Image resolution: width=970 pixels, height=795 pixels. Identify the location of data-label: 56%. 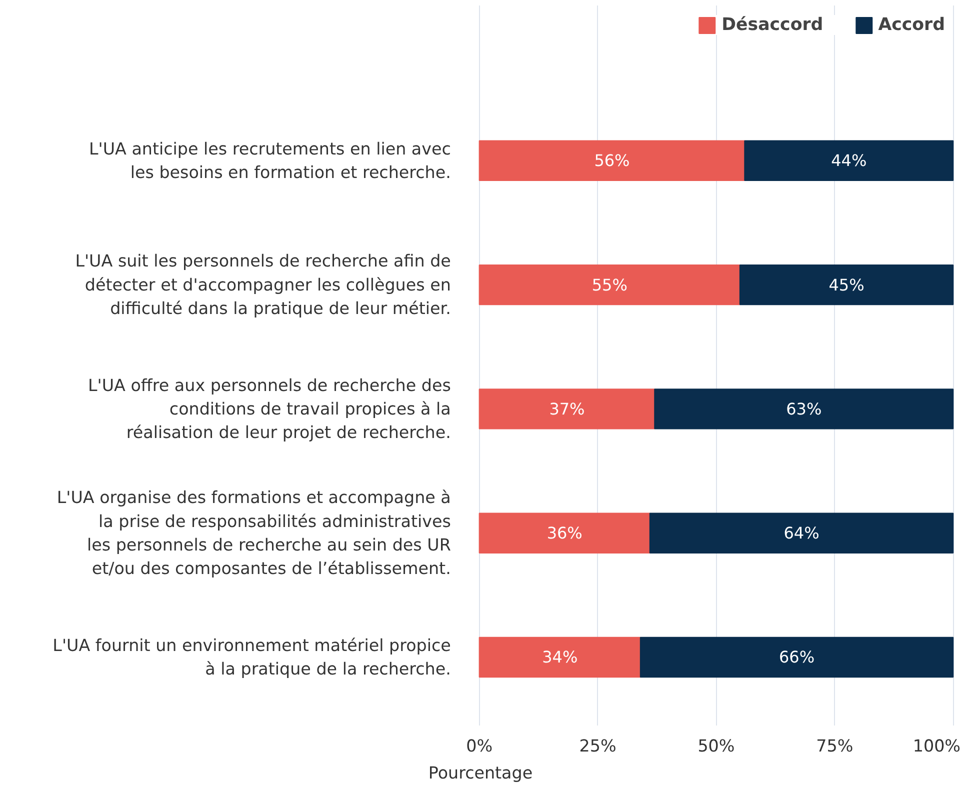
(612, 160).